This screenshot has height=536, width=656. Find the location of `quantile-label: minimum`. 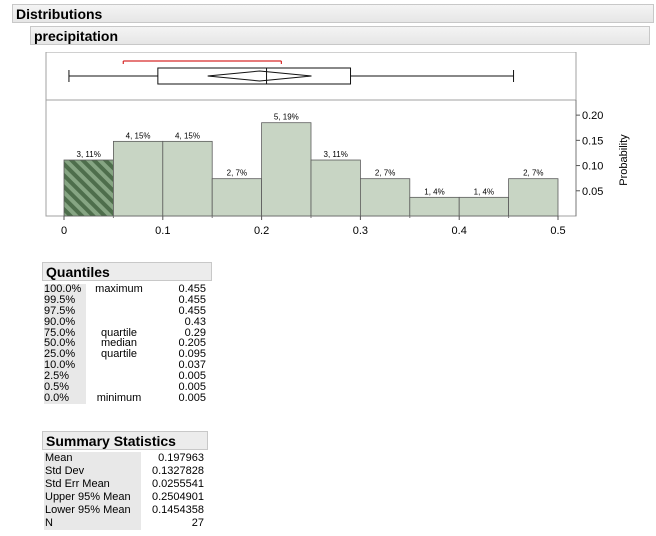

quantile-label: minimum is located at coordinates (119, 397).